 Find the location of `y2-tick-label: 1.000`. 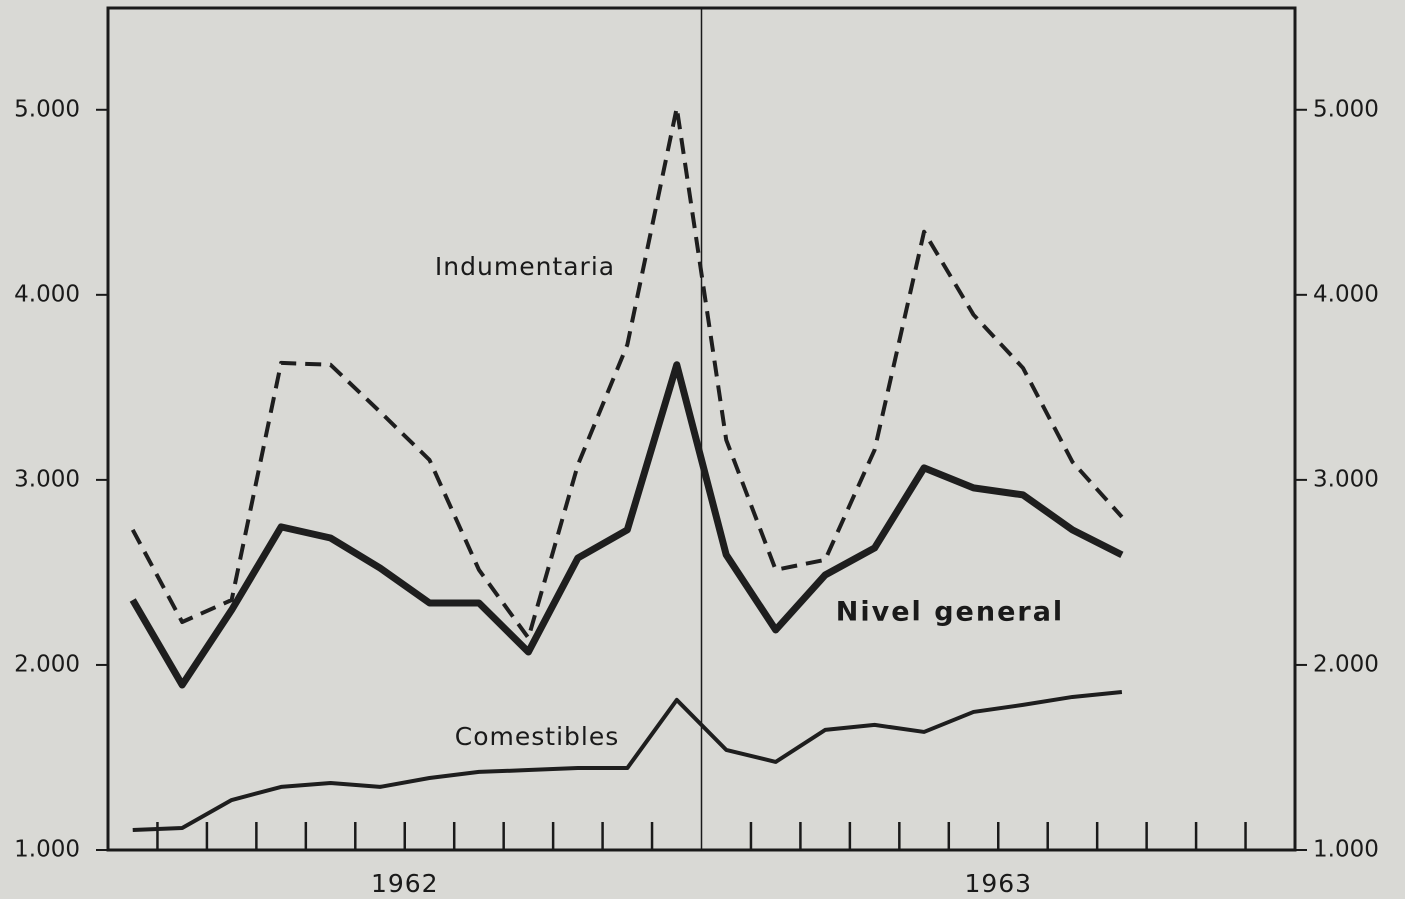

y2-tick-label: 1.000 is located at coordinates (1346, 850).